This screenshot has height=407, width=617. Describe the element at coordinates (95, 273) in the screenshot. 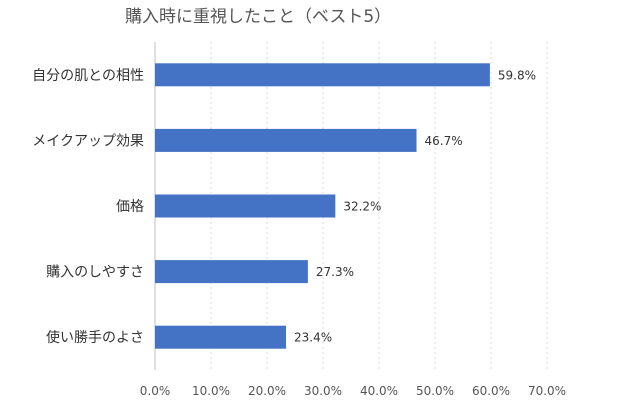

I see `category-label: 購入のしやすさ` at that location.